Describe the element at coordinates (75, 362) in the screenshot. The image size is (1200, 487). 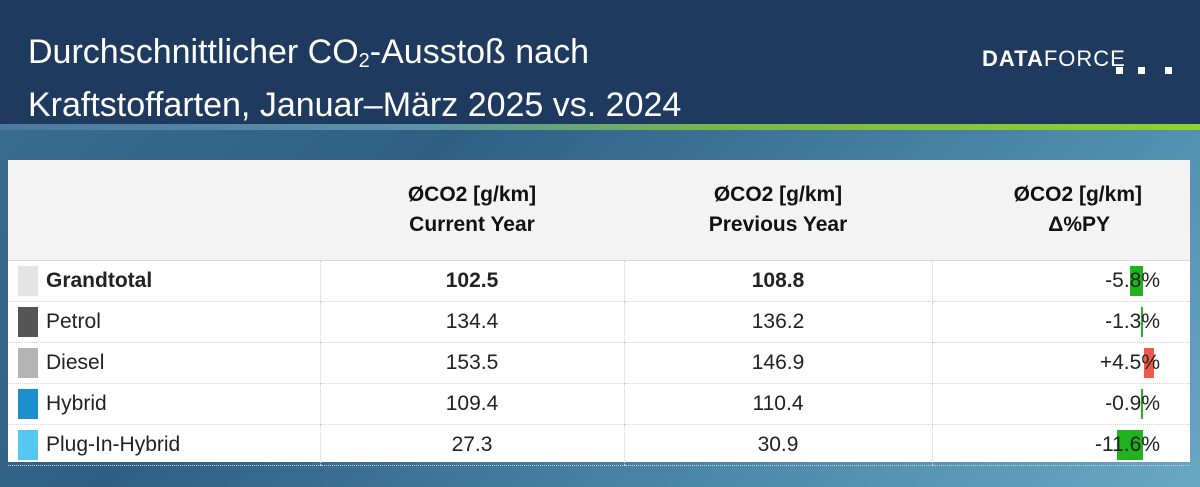
I see `row-label: Diesel` at that location.